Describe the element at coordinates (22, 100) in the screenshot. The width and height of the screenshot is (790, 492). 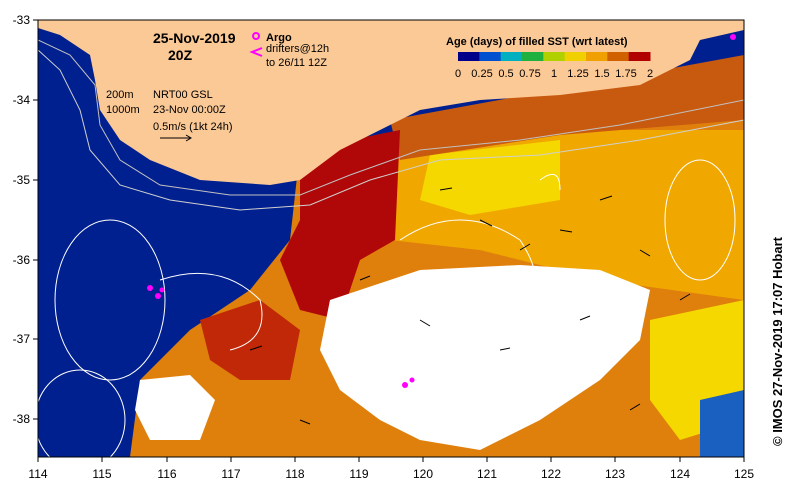
I see `lat-tick-label: -34` at that location.